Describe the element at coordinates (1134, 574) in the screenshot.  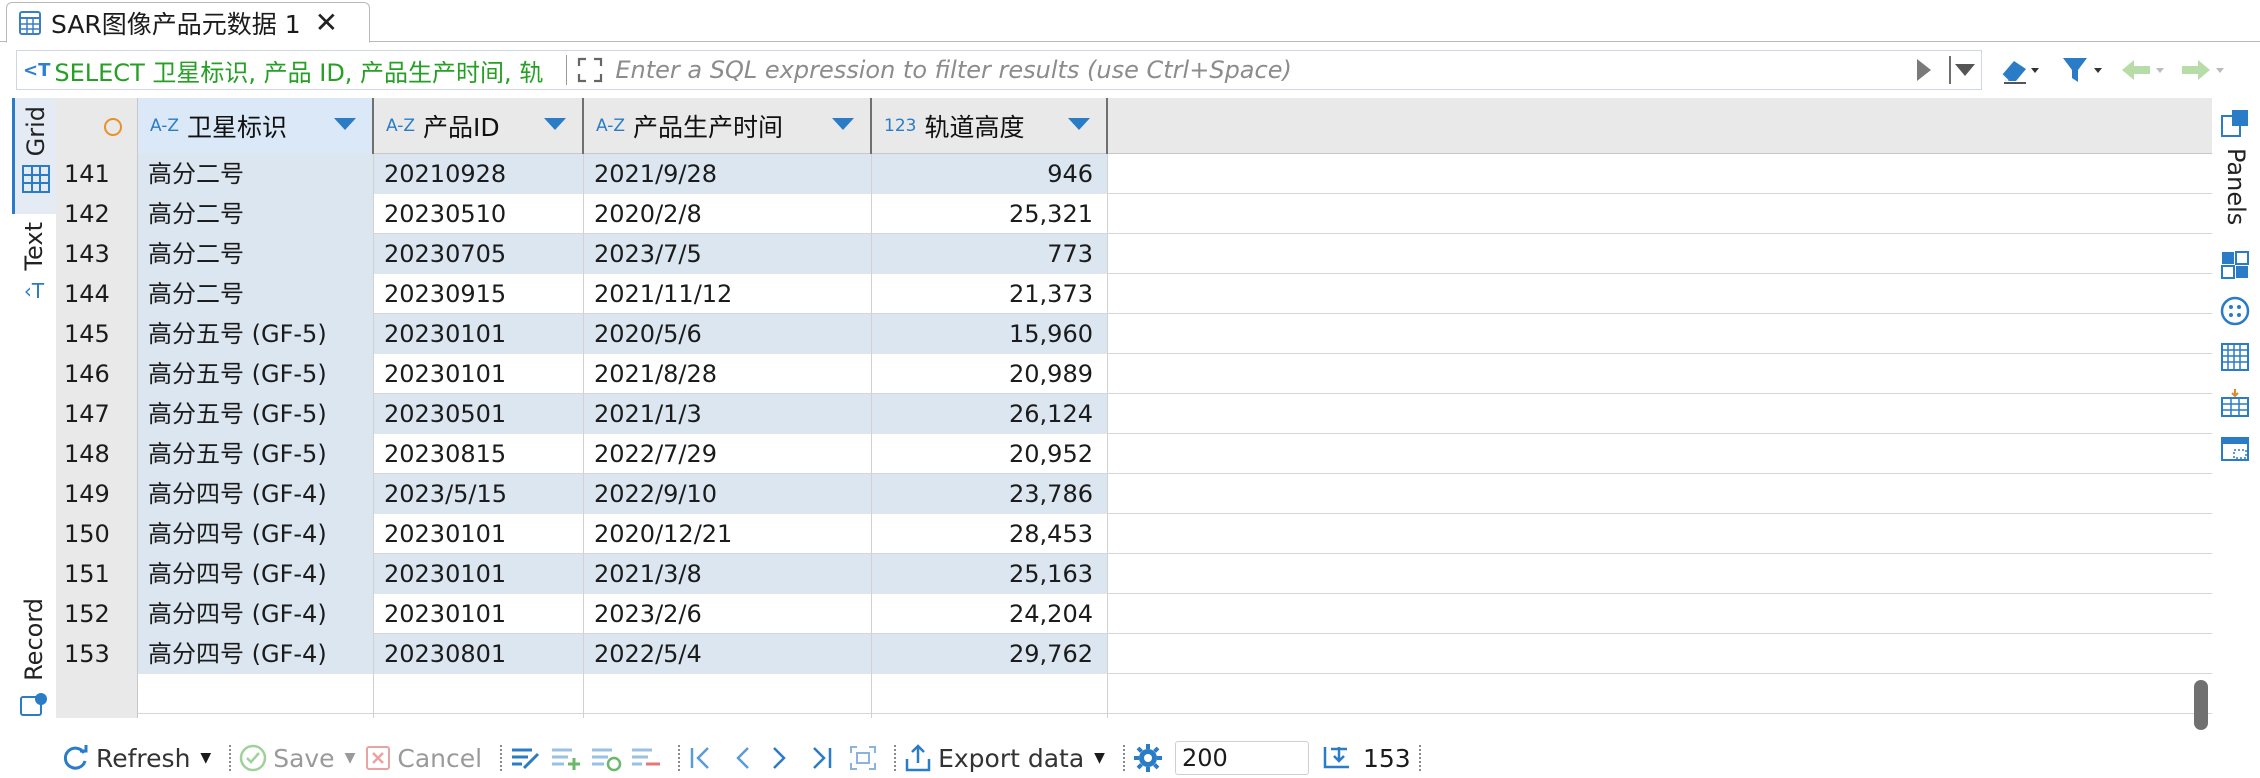
I see `table-row: 151 高分四号 (GF-4) 20230101 2021/3/8 25,163` at that location.